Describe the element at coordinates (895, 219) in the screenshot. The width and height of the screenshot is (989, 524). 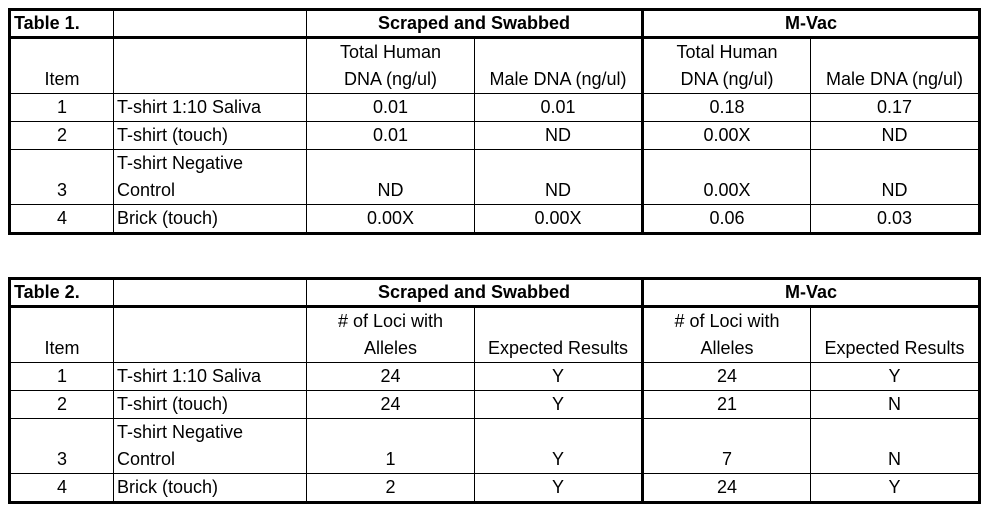
I see `value-cell: 0.03` at that location.